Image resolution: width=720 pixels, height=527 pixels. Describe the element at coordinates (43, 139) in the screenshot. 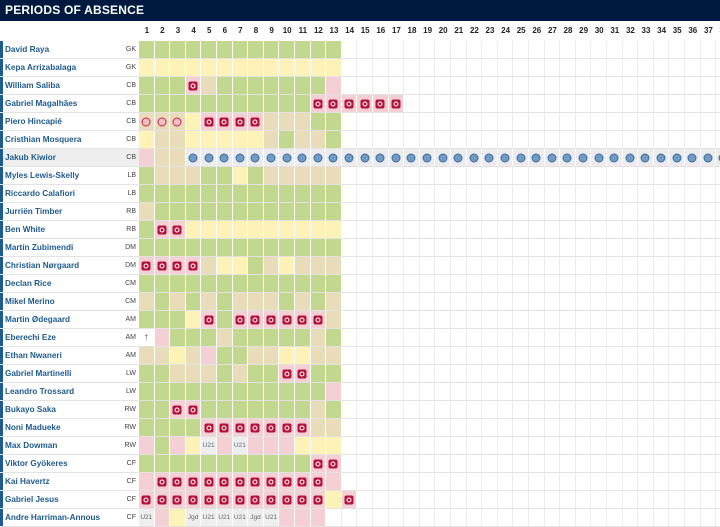

I see `player-name-link: Cristhian Mosquera` at that location.